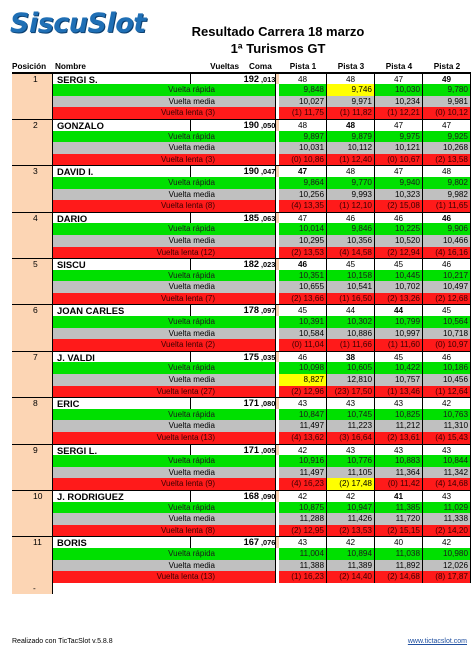 This screenshot has height=655, width=476. What do you see at coordinates (447, 391) in the screenshot?
I see `lenta-pista-2: (1) 12,64` at bounding box center [447, 391].